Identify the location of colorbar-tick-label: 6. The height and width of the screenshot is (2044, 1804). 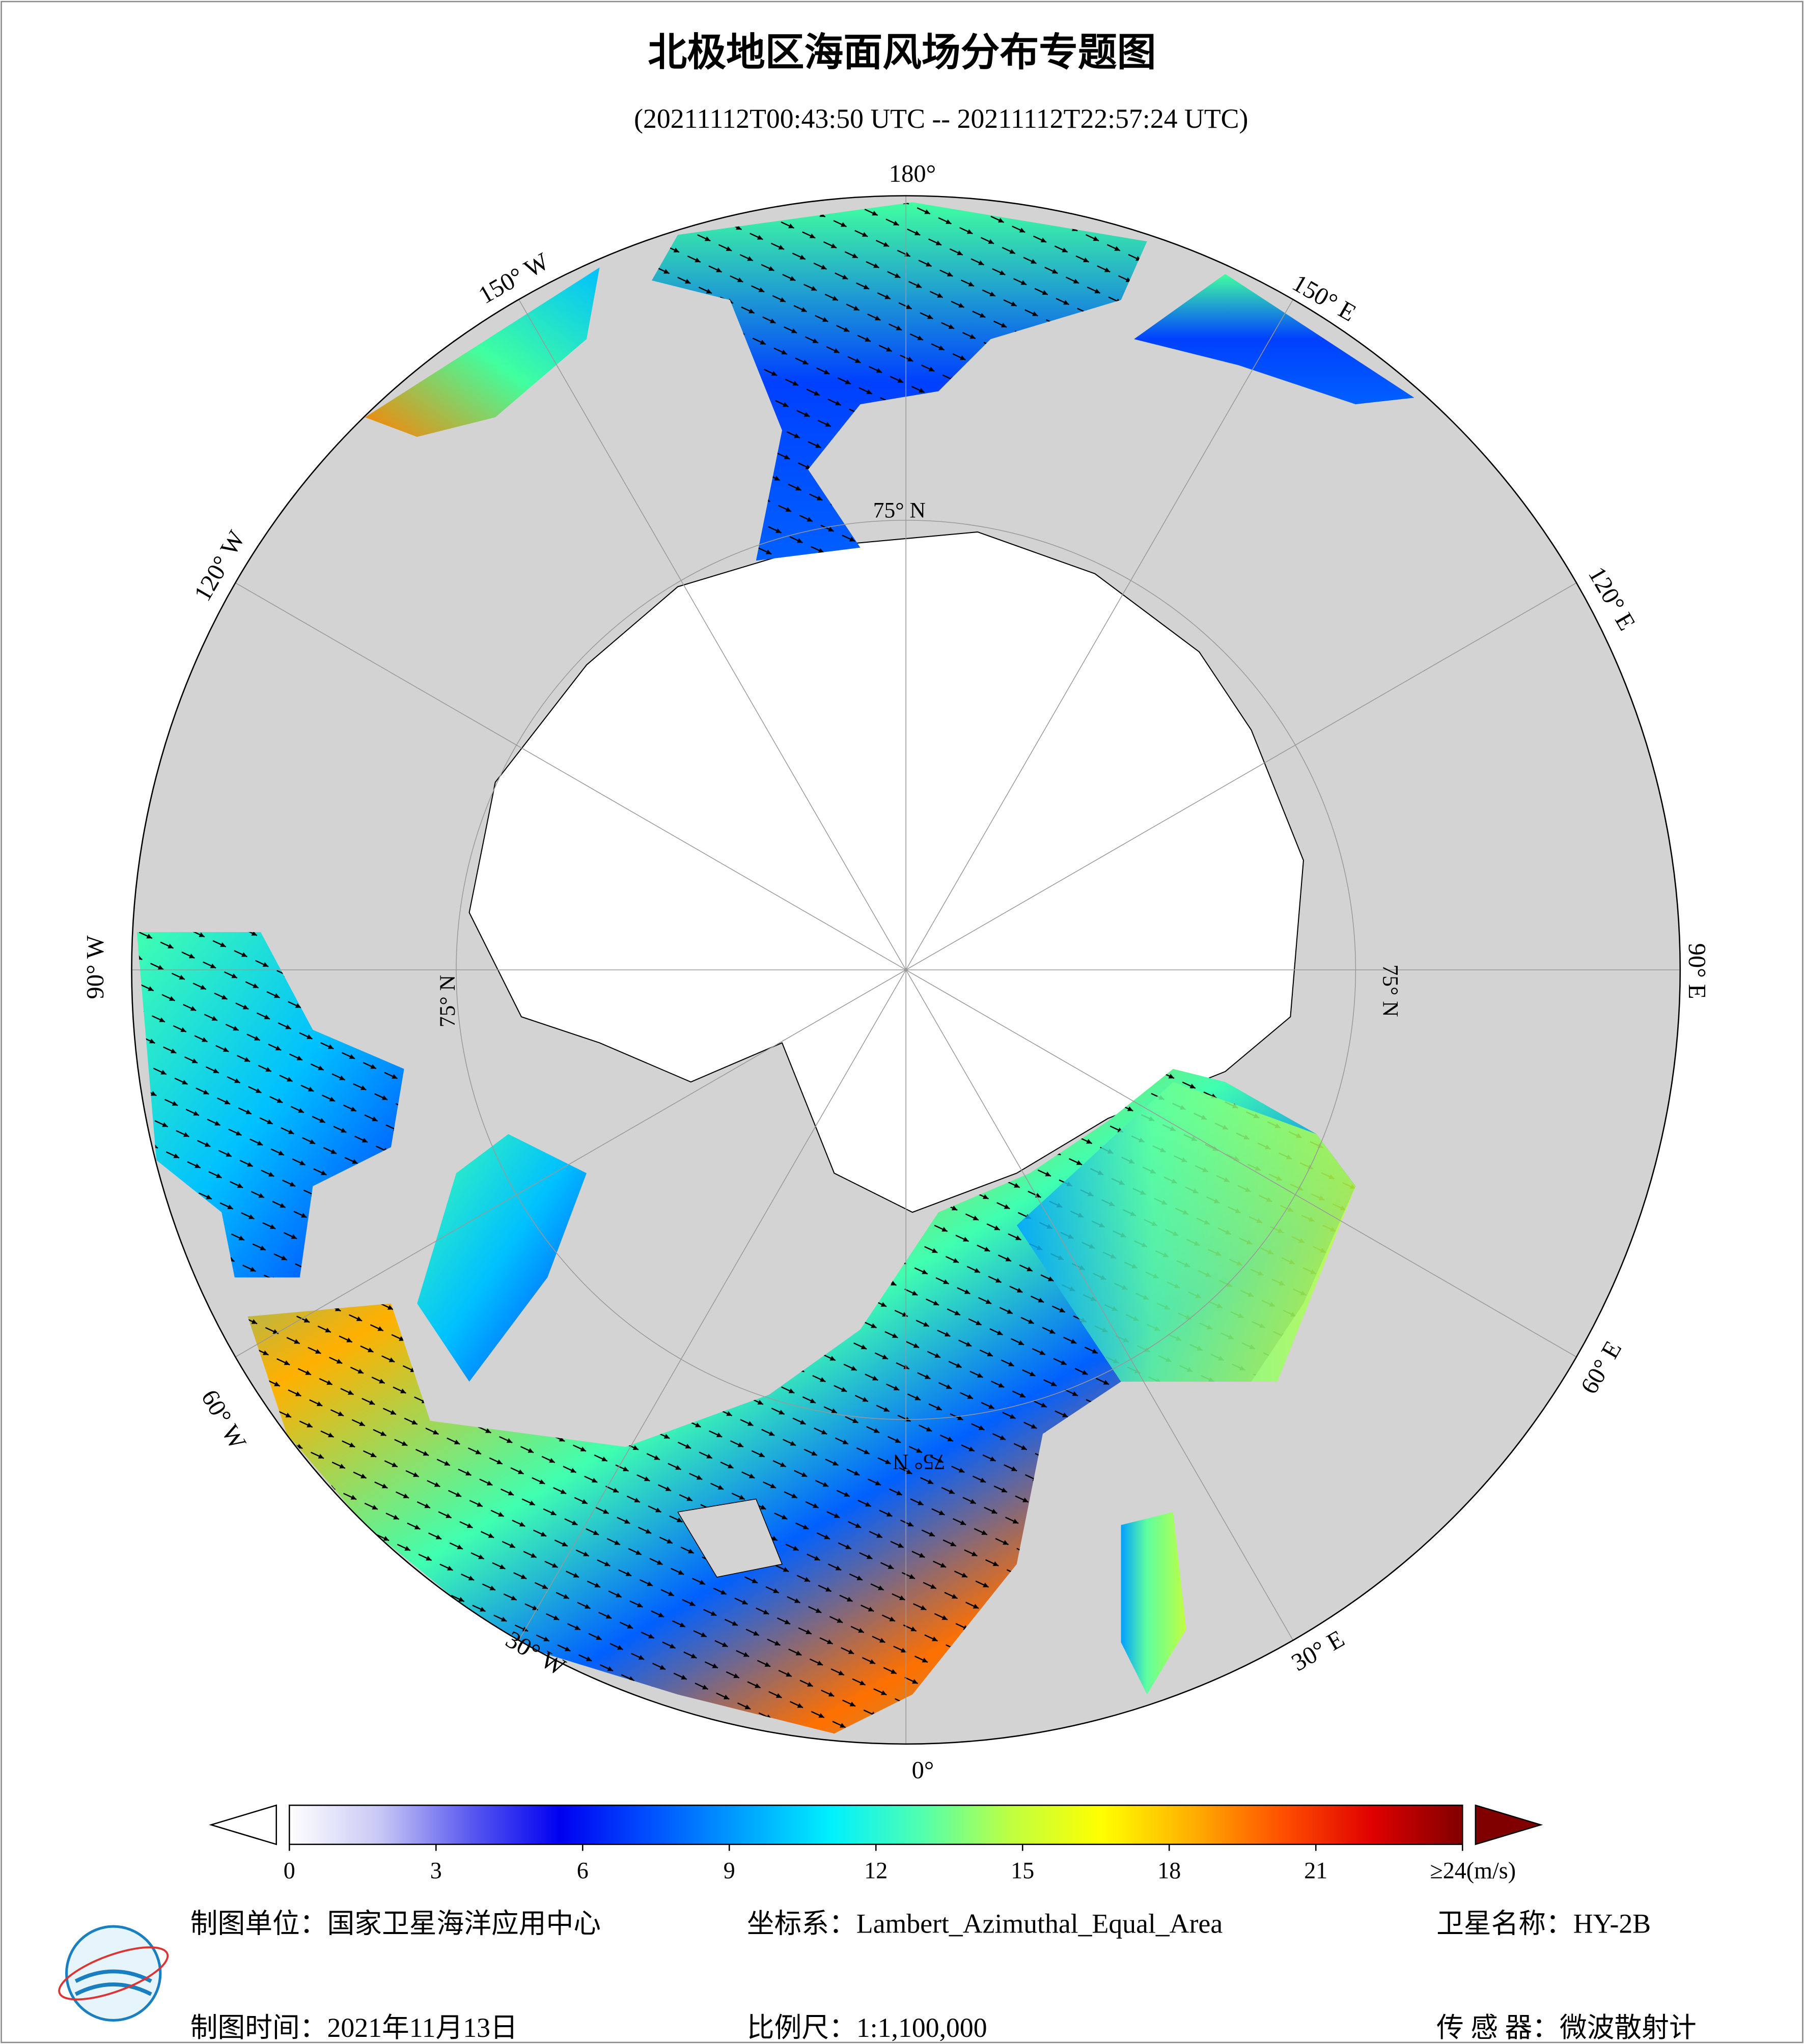
(583, 1871).